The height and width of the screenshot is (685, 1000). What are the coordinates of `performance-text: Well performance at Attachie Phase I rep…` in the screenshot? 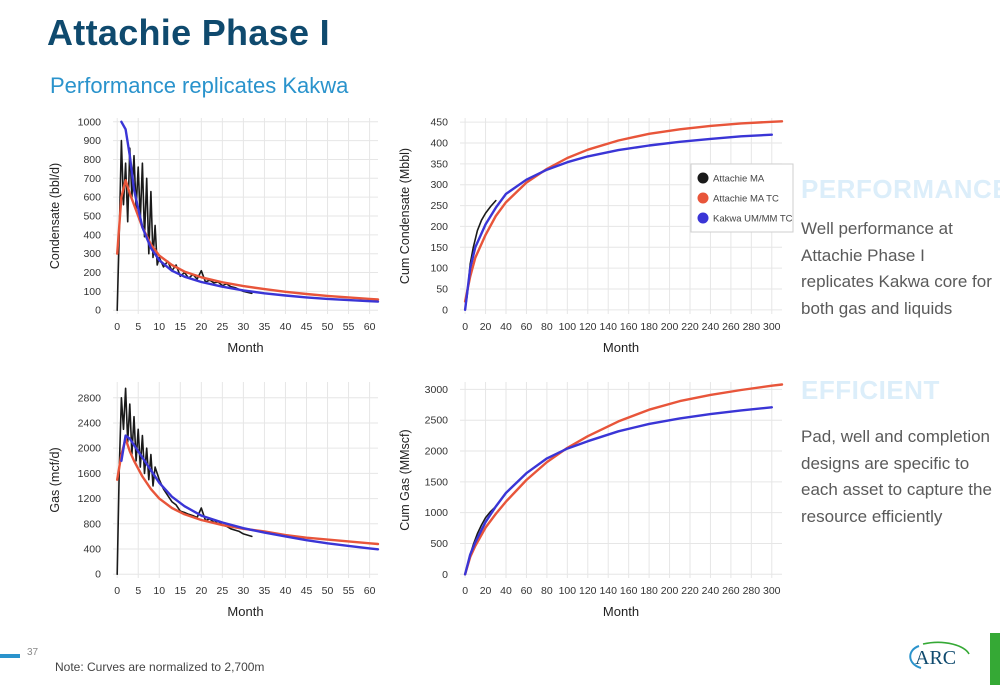 It's located at (896, 268).